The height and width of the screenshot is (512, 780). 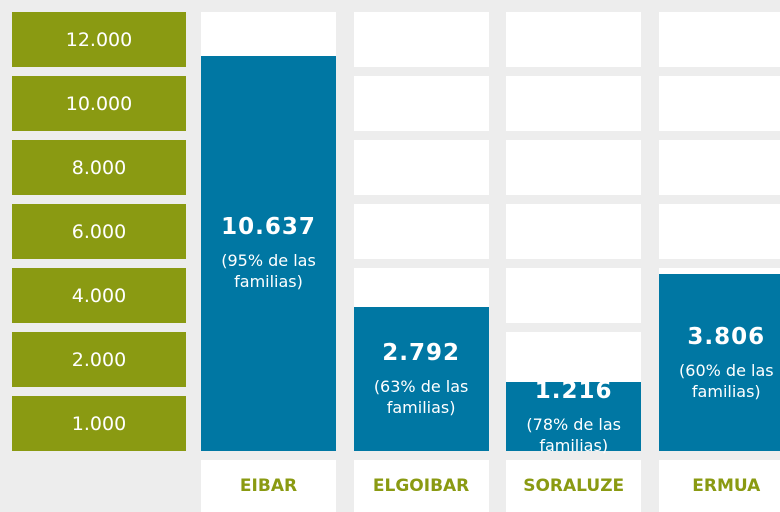 I want to click on bar-label: 1.216 (78% de las familias), so click(x=573, y=416).